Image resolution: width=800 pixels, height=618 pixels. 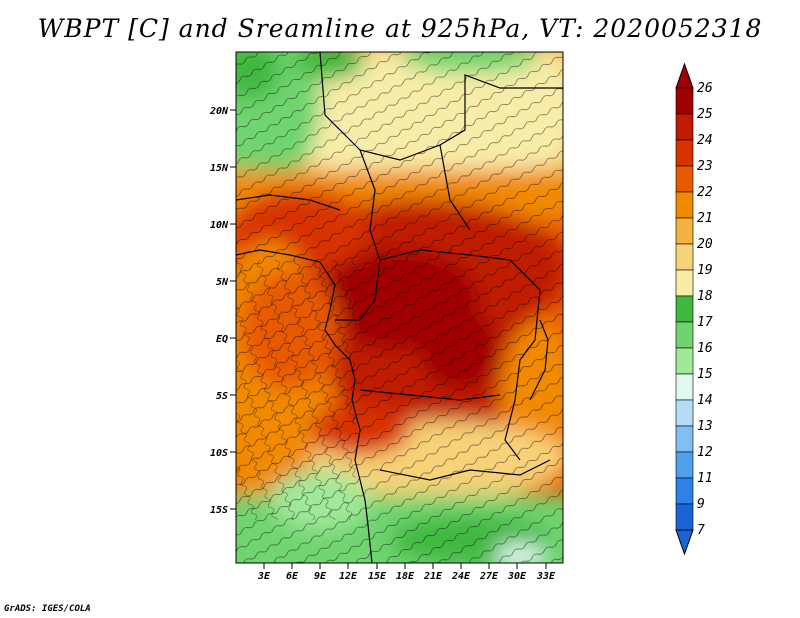 What do you see at coordinates (701, 530) in the screenshot?
I see `colorbar-label: 7` at bounding box center [701, 530].